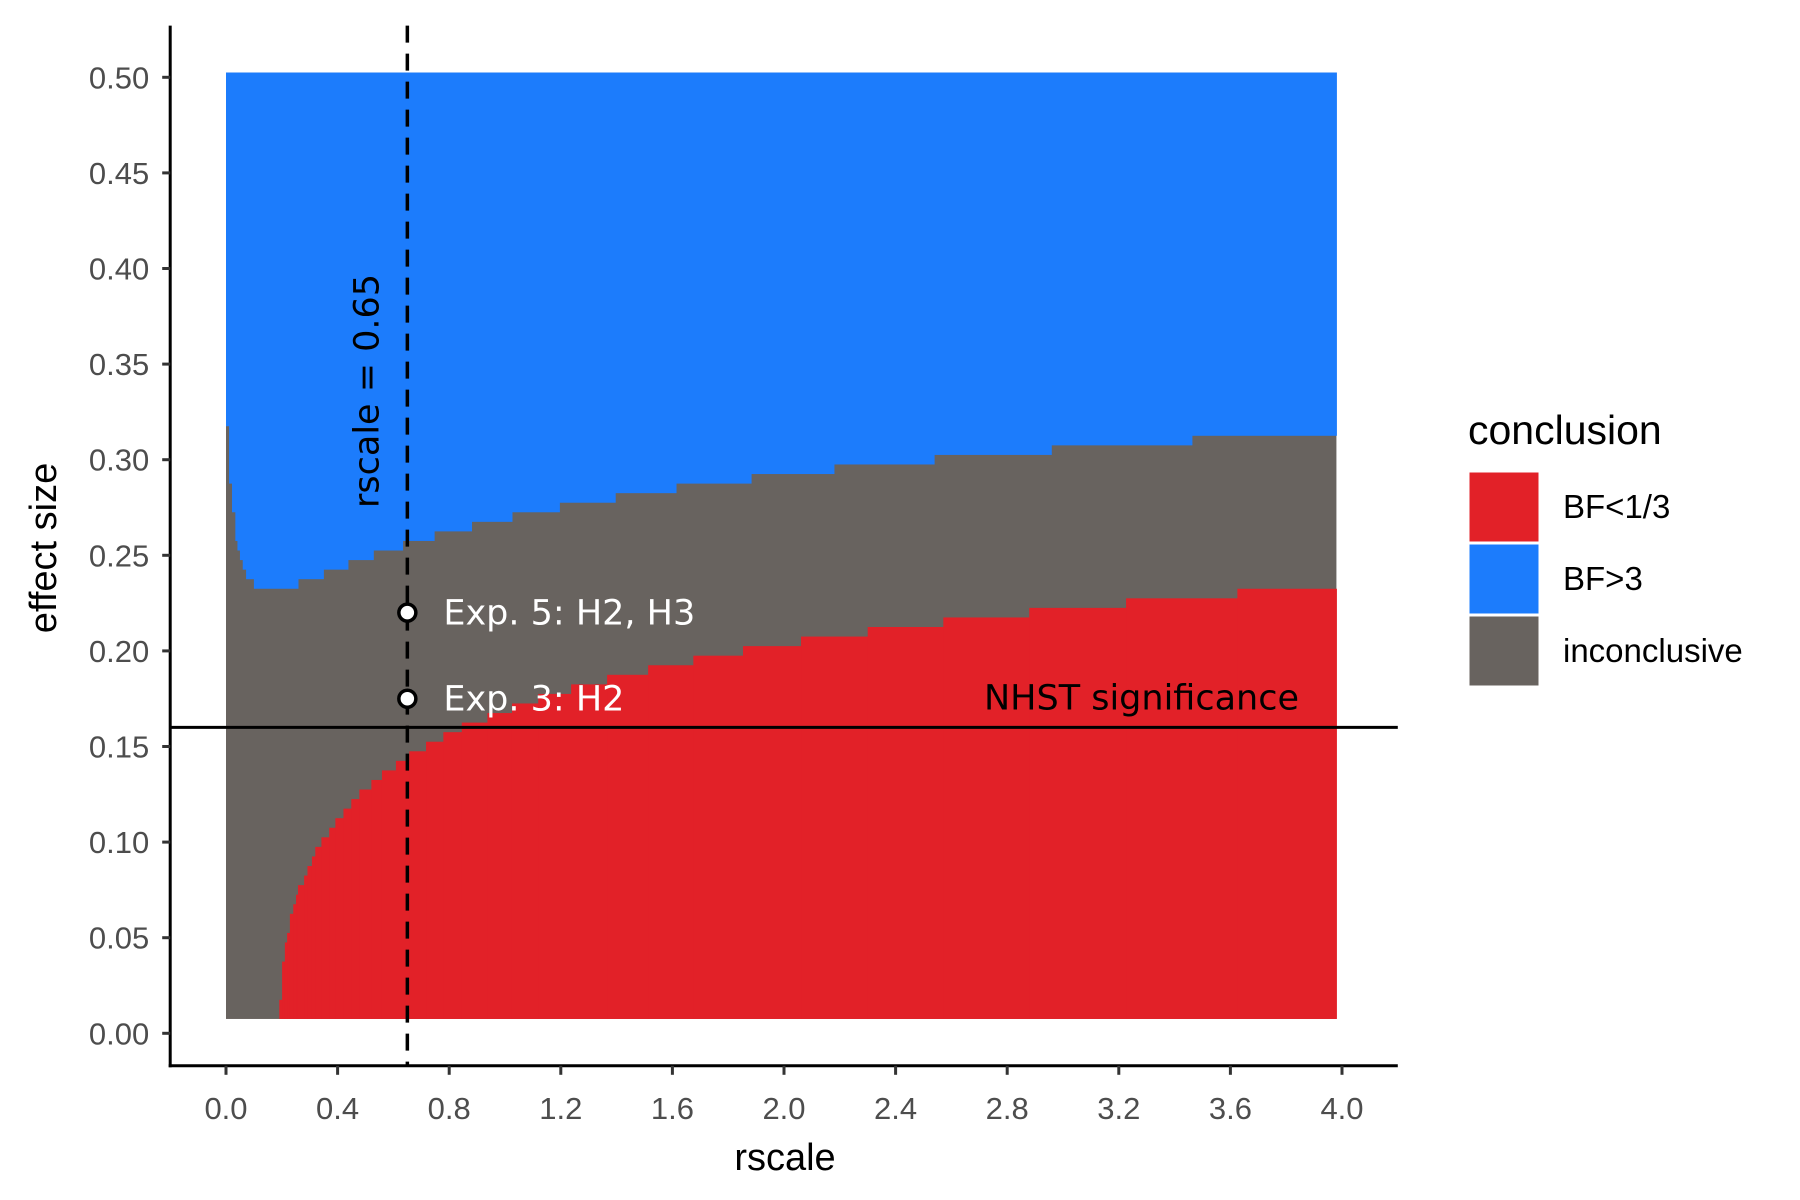 The height and width of the screenshot is (1200, 1800). What do you see at coordinates (1341, 1108) in the screenshot?
I see `x-tick-label: 4.0` at bounding box center [1341, 1108].